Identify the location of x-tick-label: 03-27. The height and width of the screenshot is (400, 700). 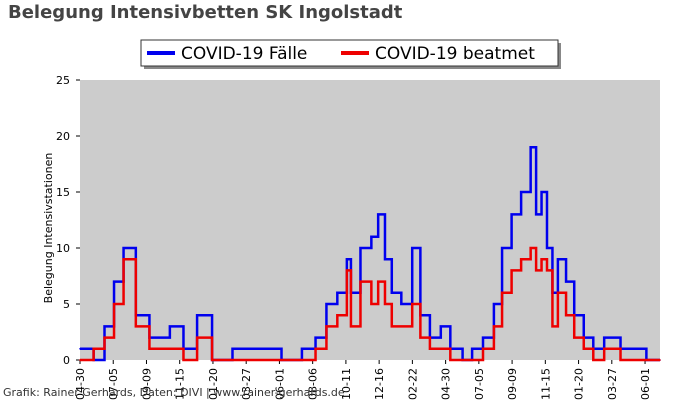
(246, 384).